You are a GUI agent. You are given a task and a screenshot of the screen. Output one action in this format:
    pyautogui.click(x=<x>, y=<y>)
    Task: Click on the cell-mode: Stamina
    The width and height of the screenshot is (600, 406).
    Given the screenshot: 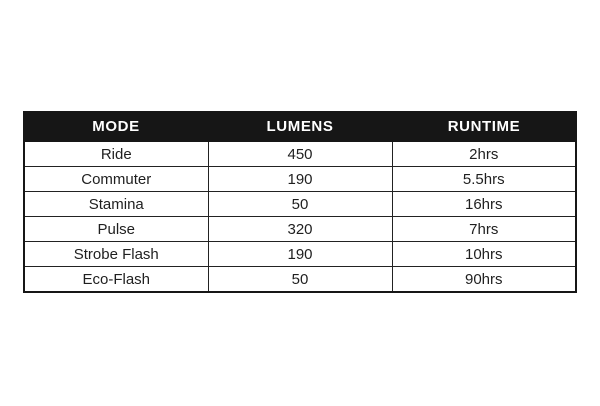 What is the action you would take?
    pyautogui.click(x=116, y=204)
    